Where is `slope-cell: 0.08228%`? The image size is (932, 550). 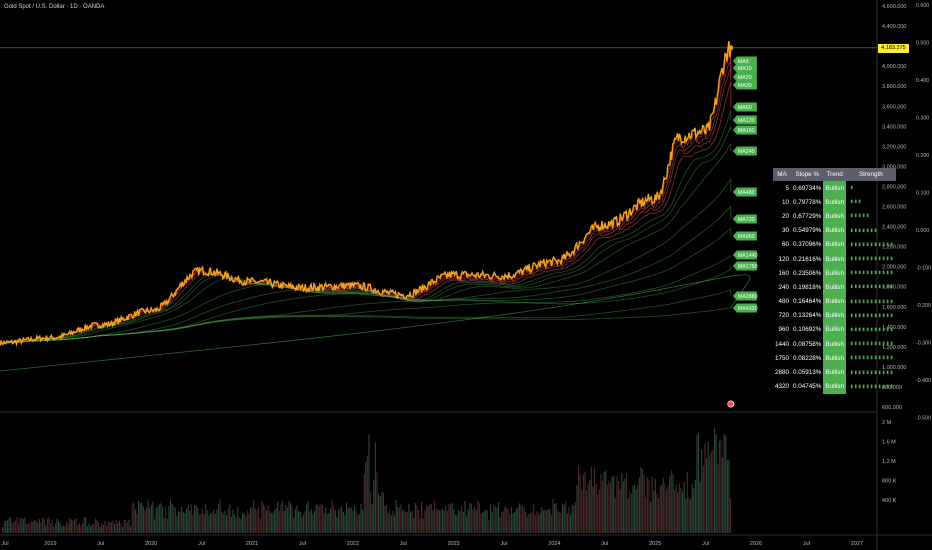
slope-cell: 0.08228% is located at coordinates (807, 358).